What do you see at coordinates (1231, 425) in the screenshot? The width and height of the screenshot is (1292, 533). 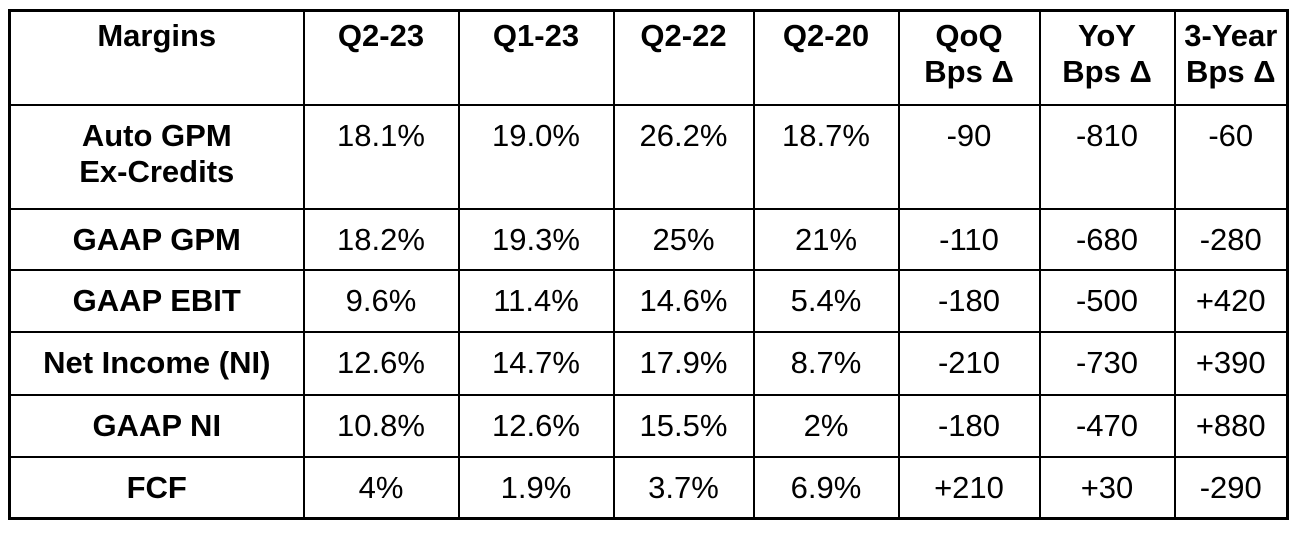 I see `table-cell: +880` at bounding box center [1231, 425].